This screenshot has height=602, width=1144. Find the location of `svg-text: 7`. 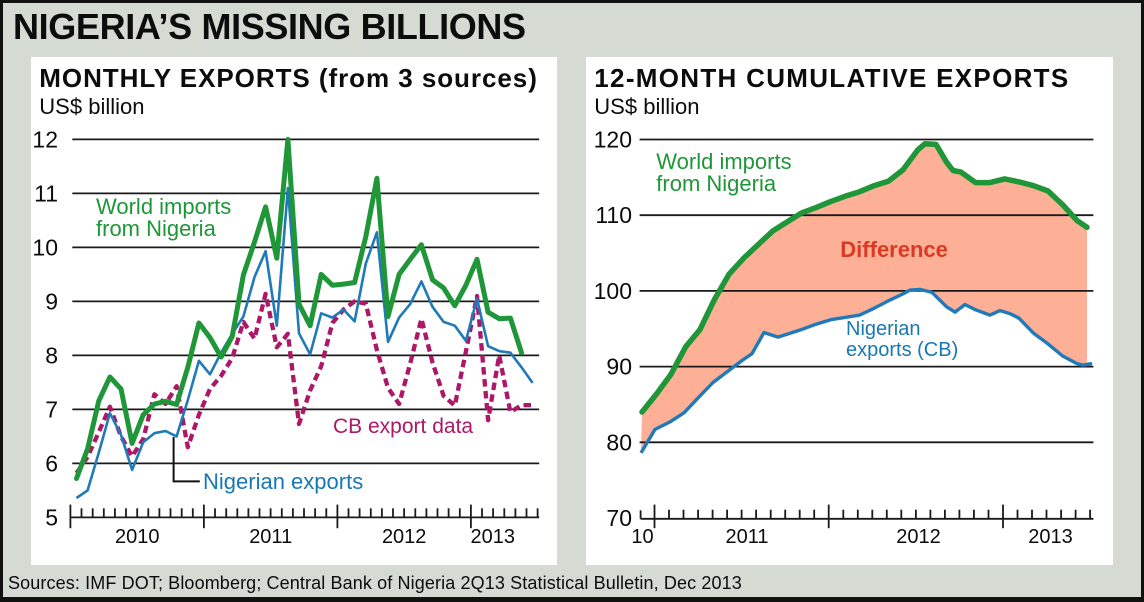

svg-text: 7 is located at coordinates (51, 409).